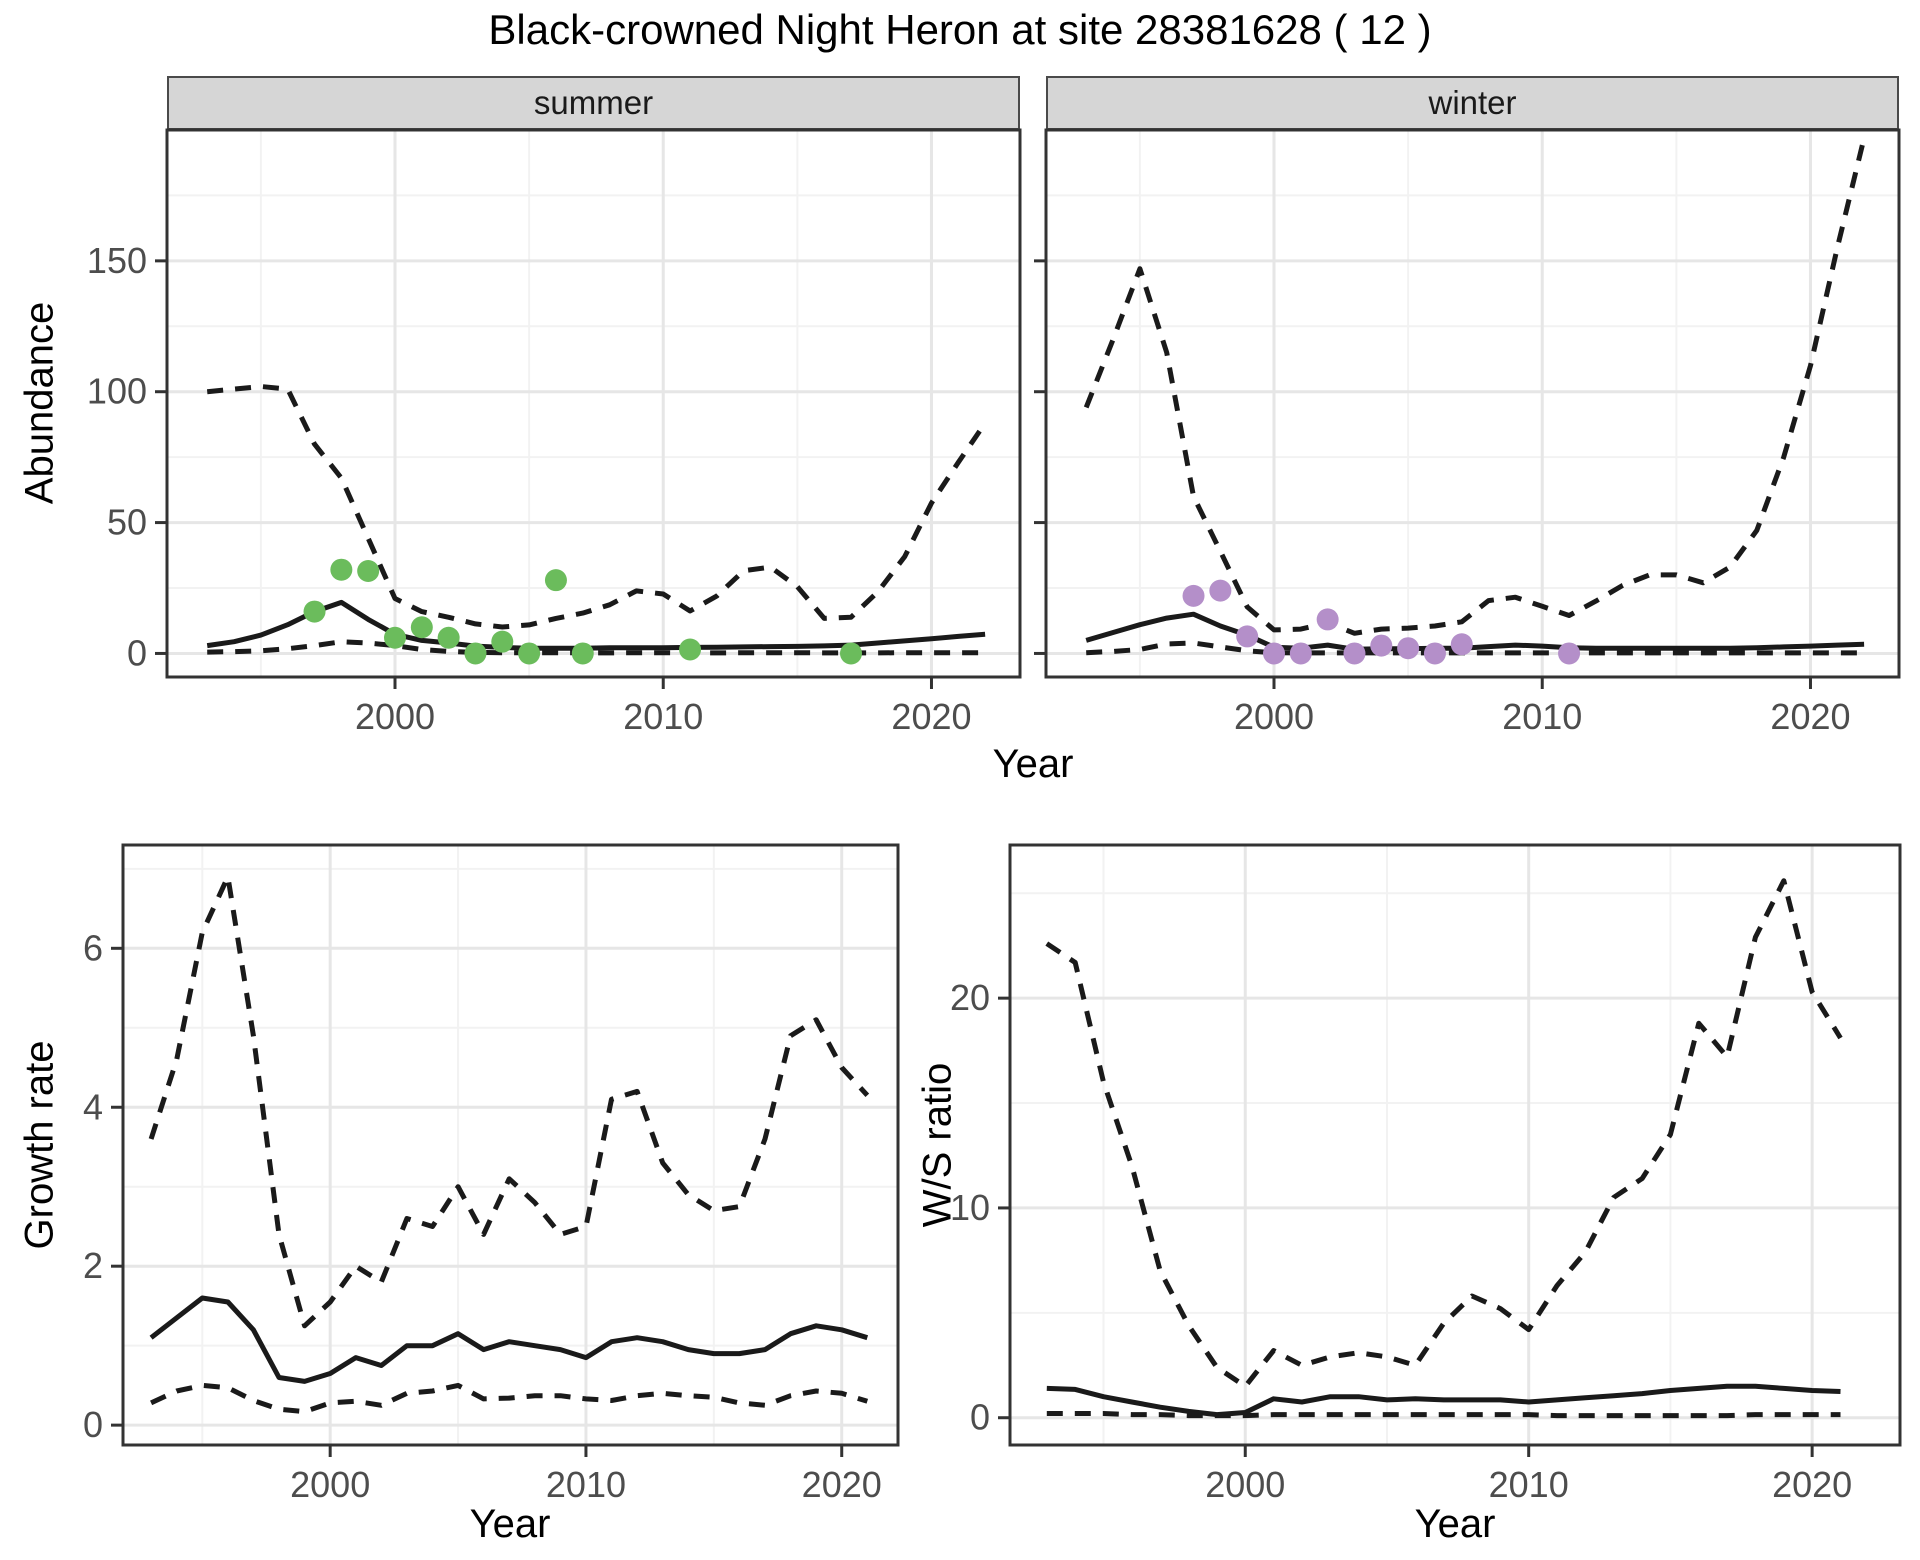 This screenshot has width=1920, height=1560. Describe the element at coordinates (93, 1106) in the screenshot. I see `y-tick-label: 4` at that location.